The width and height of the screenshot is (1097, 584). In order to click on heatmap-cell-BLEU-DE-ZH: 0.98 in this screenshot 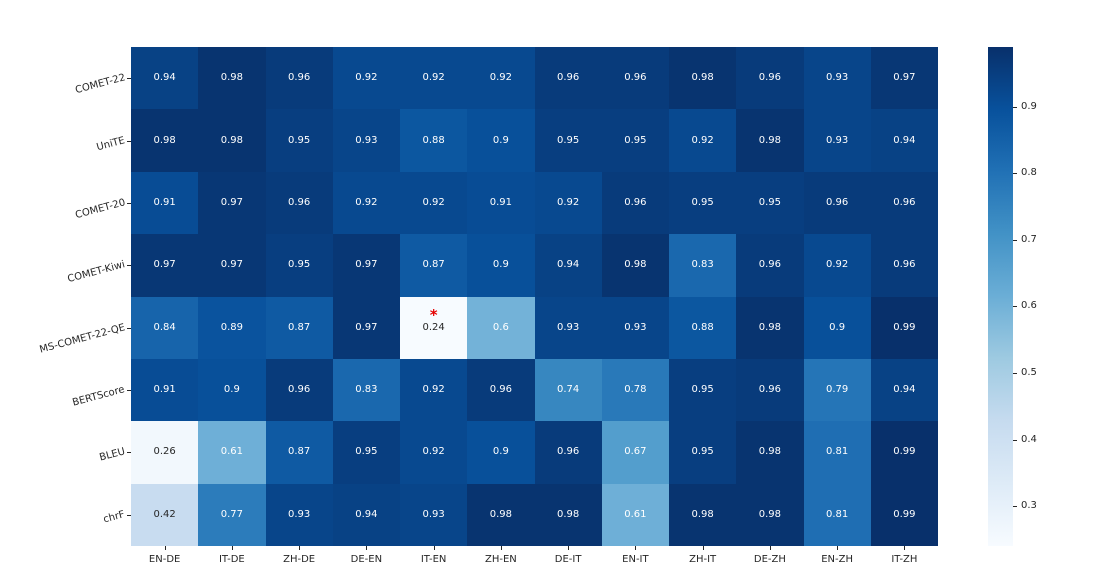, I will do `click(770, 452)`.